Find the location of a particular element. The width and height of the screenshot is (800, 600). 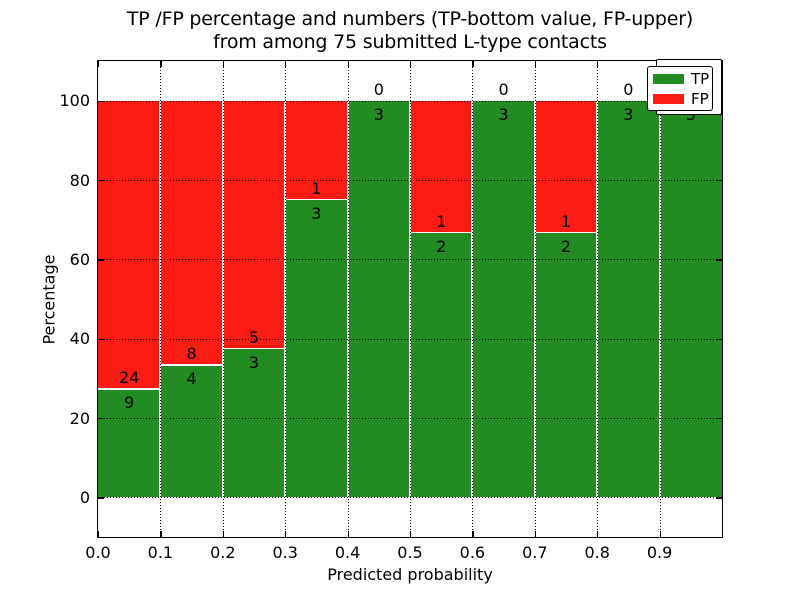

legend-label: FP is located at coordinates (700, 99).